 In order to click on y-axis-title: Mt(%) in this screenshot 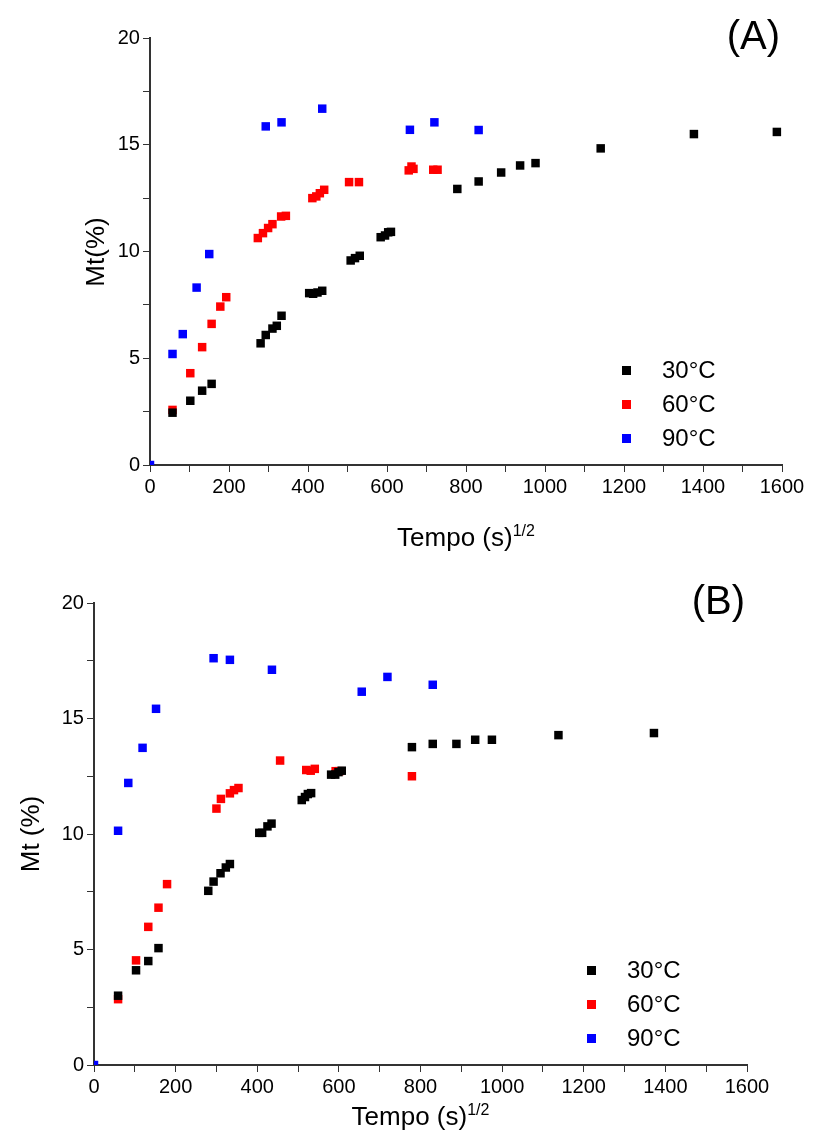, I will do `click(95, 251)`.